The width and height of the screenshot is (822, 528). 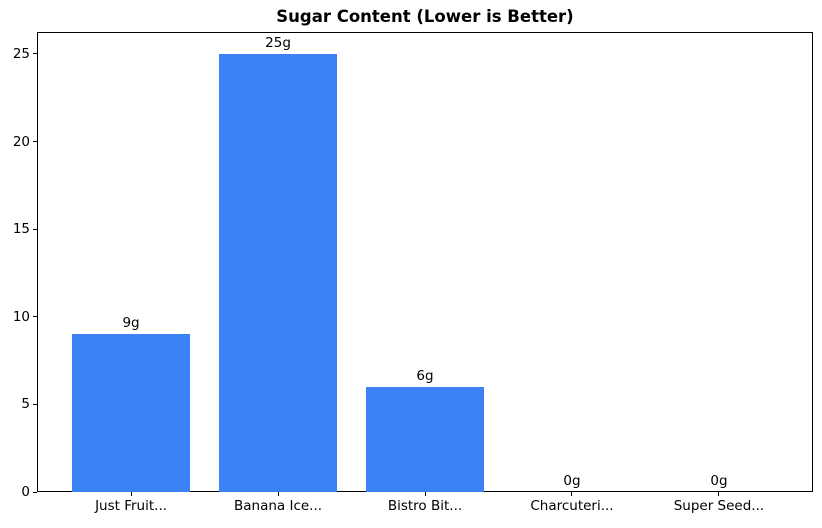 What do you see at coordinates (425, 375) in the screenshot?
I see `bar-value-label: 6g` at bounding box center [425, 375].